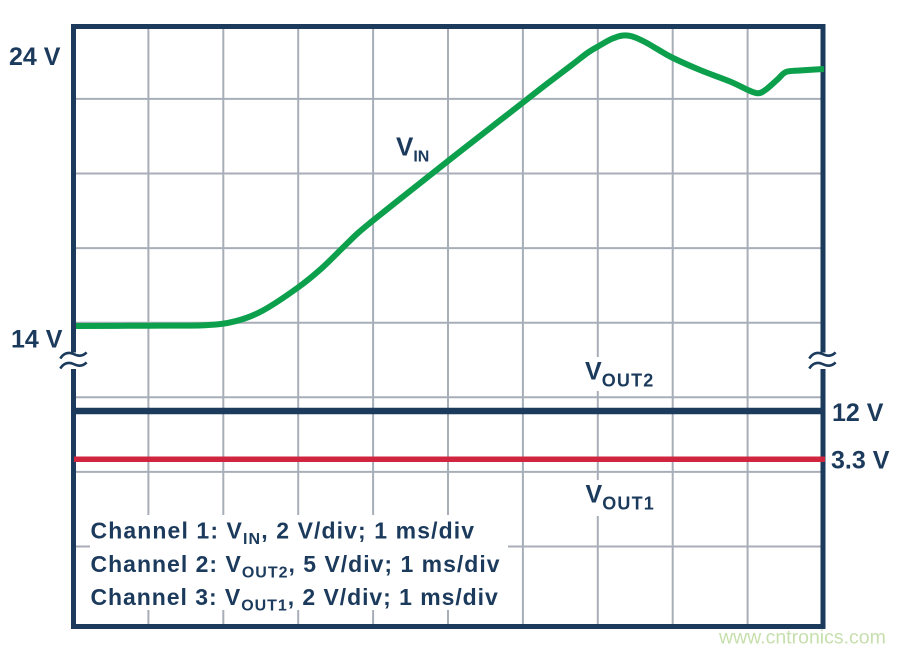  Describe the element at coordinates (295, 599) in the screenshot. I see `svg-text:Channel 3: VOUT1, 2 V/div; 1 m: Channel 3: VOUT1, 2 V/div; 1 ms/div` at that location.